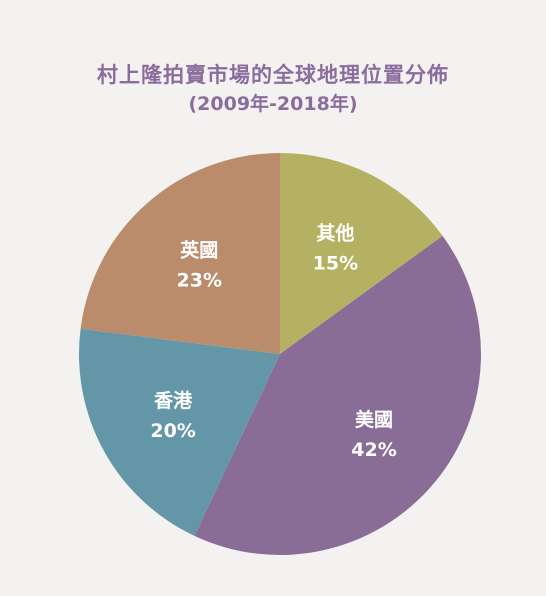  Describe the element at coordinates (374, 419) in the screenshot. I see `slice-label-name-1: 美國` at that location.